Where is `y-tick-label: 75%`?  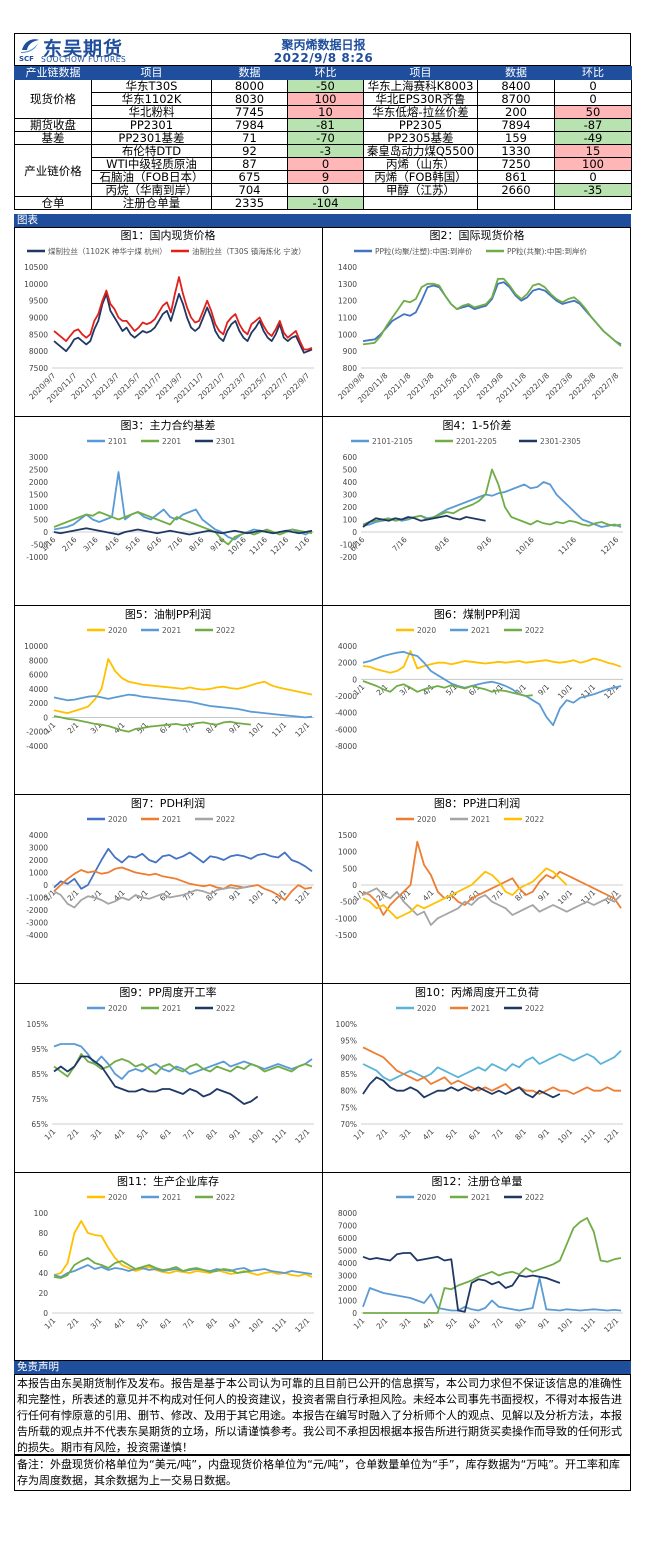
y-tick-label: 75% is located at coordinates (39, 1099).